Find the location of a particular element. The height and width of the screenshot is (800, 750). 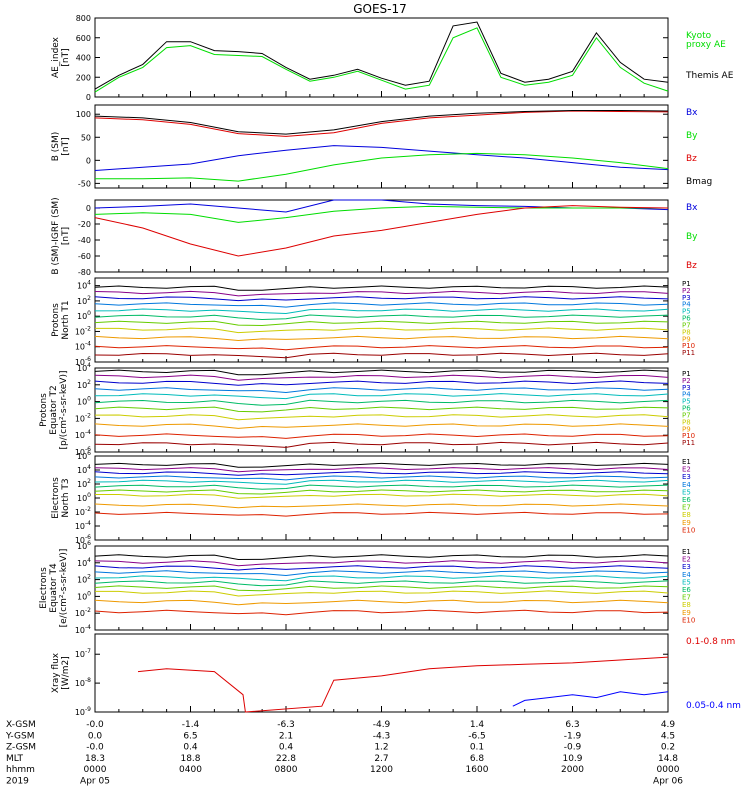

legend-p2-10: P11 is located at coordinates (688, 443).